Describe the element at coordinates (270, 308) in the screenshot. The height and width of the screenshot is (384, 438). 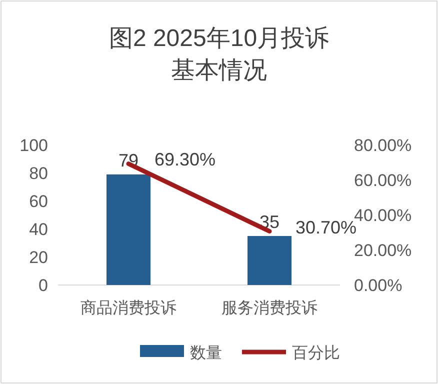
I see `x-tick-label: 服务消费投诉` at that location.